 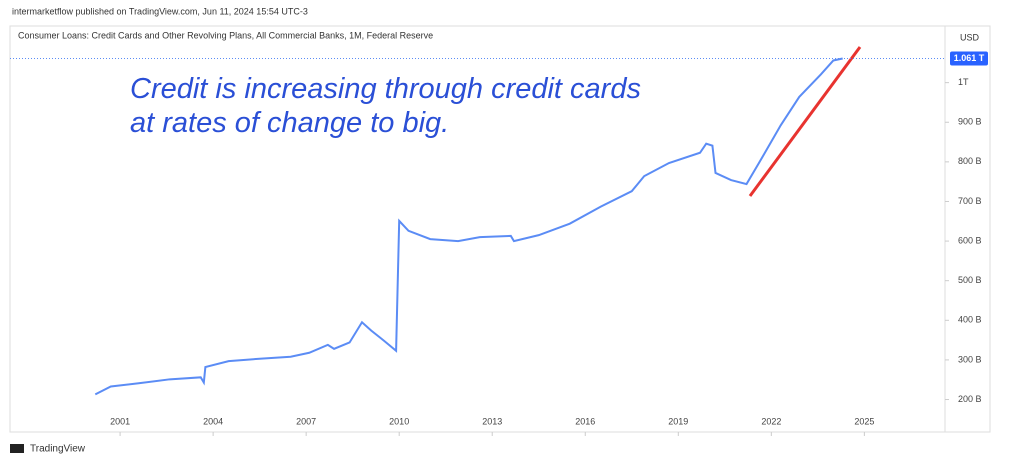 I want to click on x-tick-label: 2013, so click(x=492, y=421).